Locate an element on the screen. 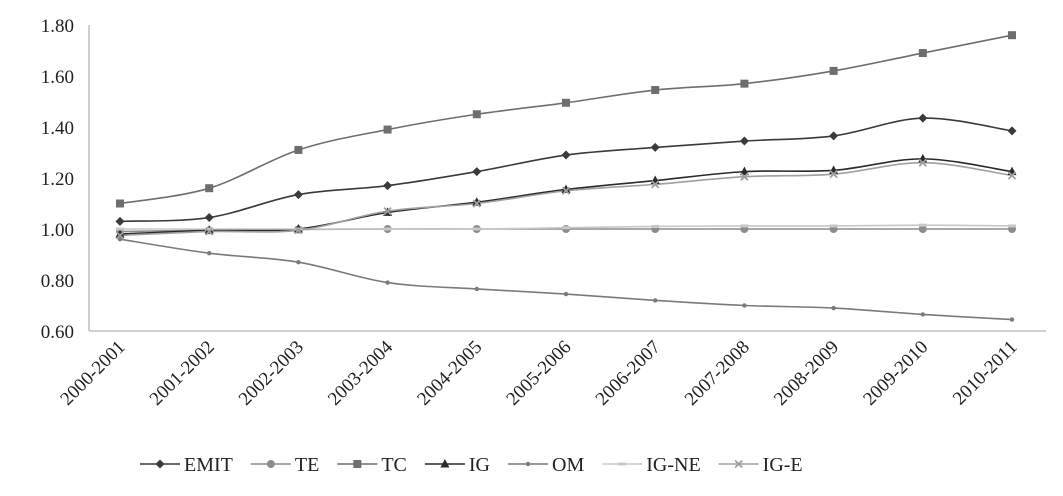 This screenshot has width=1063, height=496. data-point-te is located at coordinates (922, 229).